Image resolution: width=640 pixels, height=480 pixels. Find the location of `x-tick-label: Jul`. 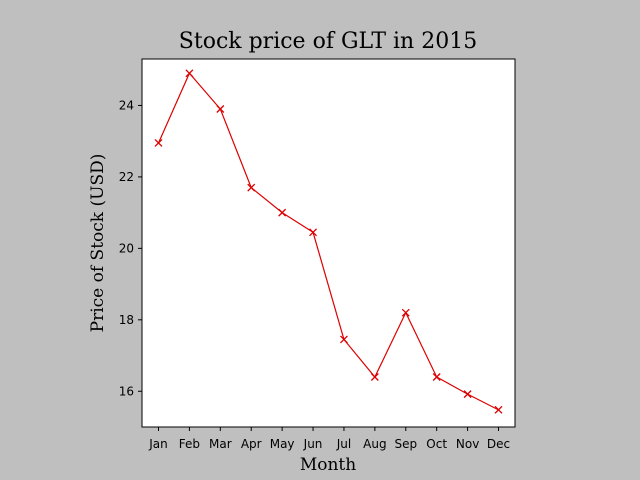

x-tick-label: Jul is located at coordinates (343, 444).